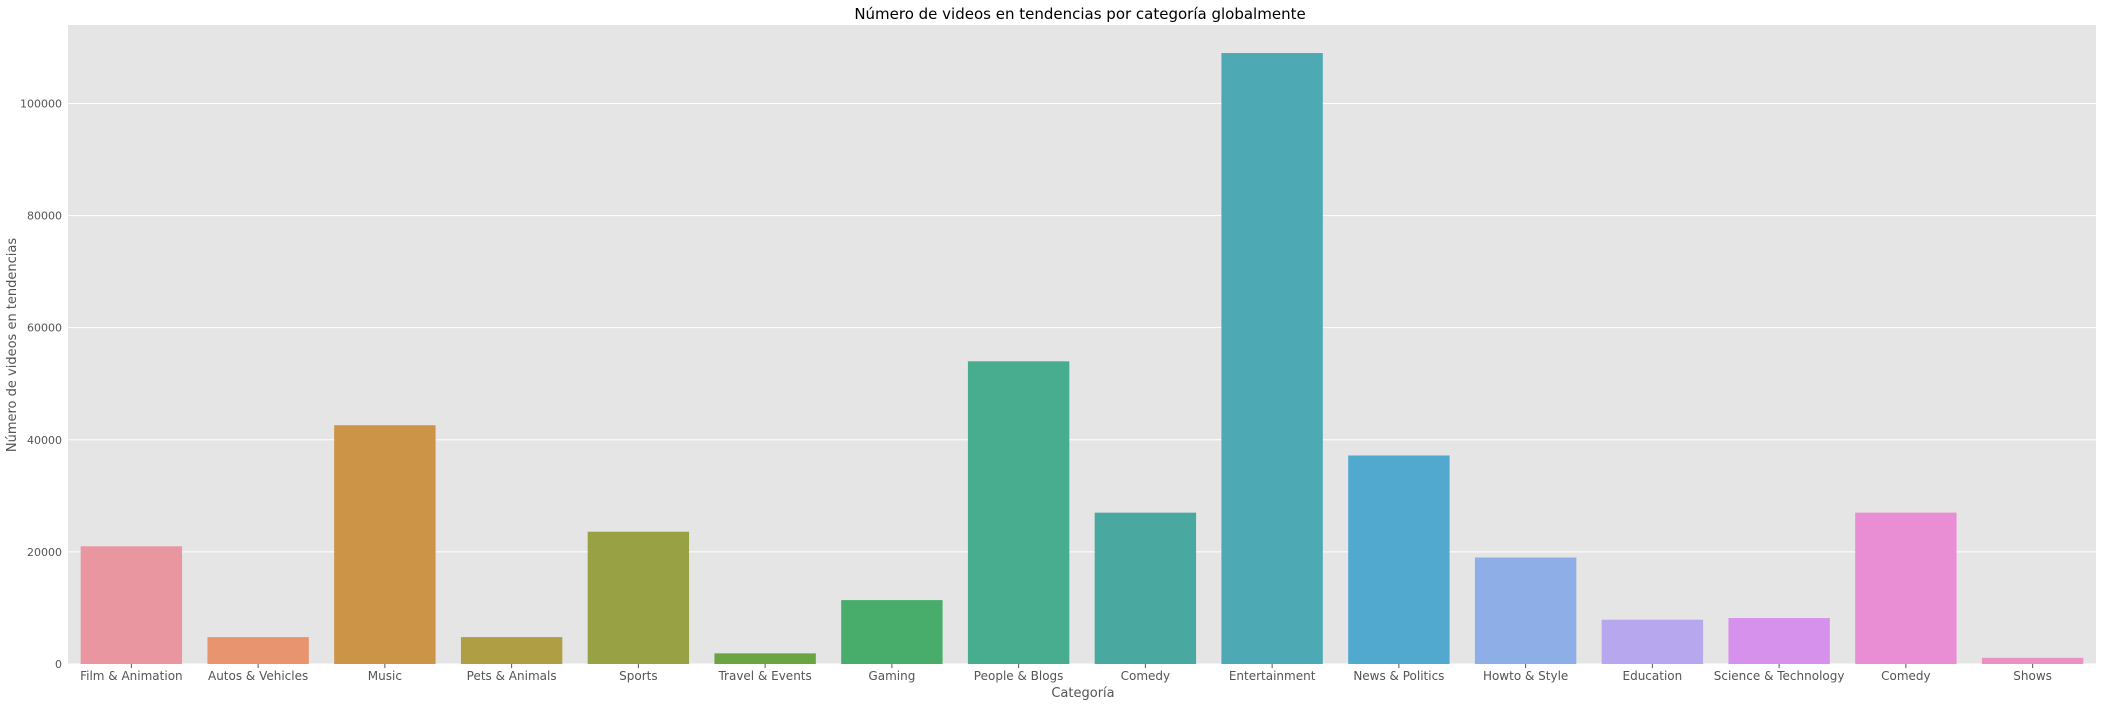  What do you see at coordinates (258, 676) in the screenshot?
I see `x-tick-label: Autos & Vehicles` at bounding box center [258, 676].